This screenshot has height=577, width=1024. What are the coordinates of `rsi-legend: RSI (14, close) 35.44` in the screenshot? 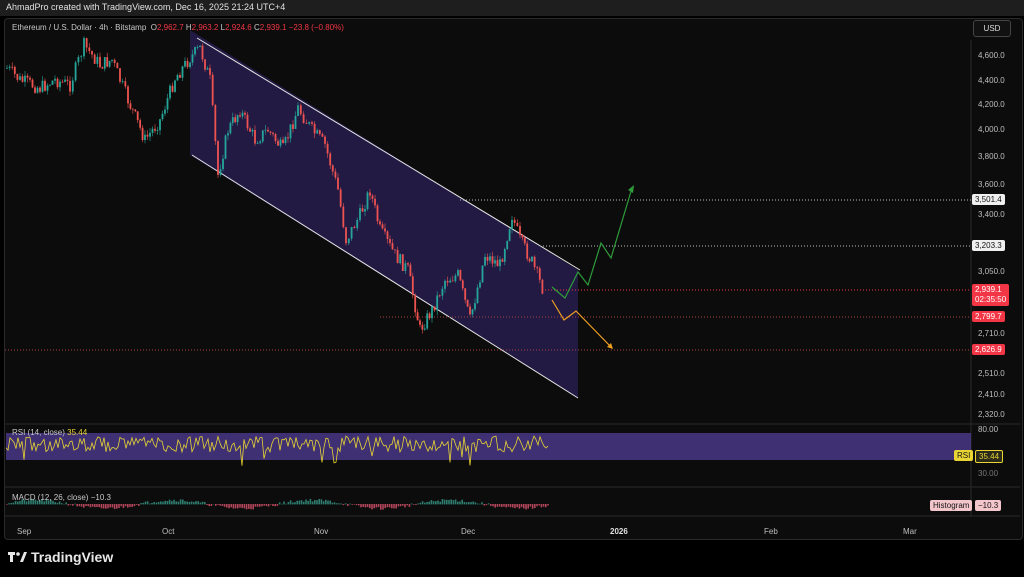 It's located at (50, 432).